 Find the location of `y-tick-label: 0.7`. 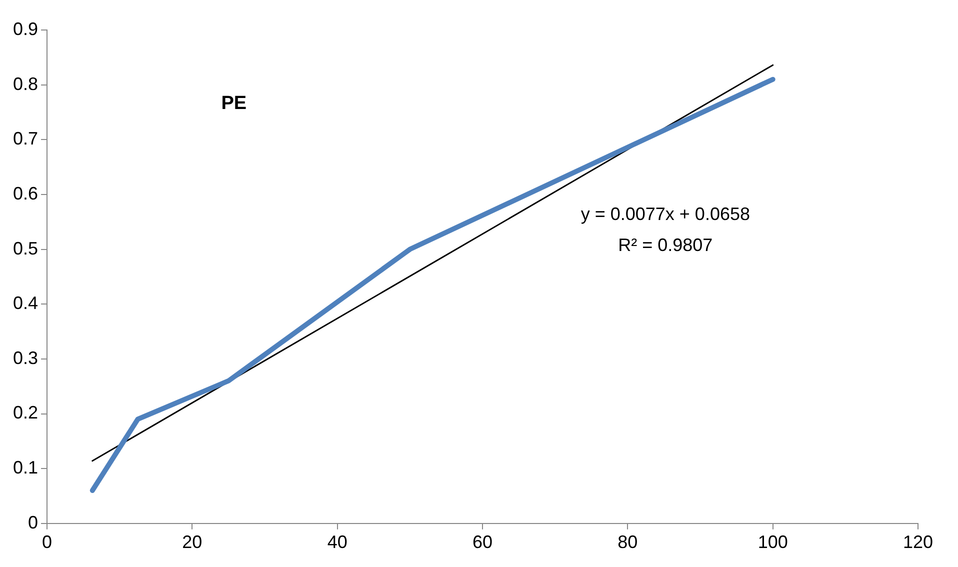

y-tick-label: 0.7 is located at coordinates (25, 138).